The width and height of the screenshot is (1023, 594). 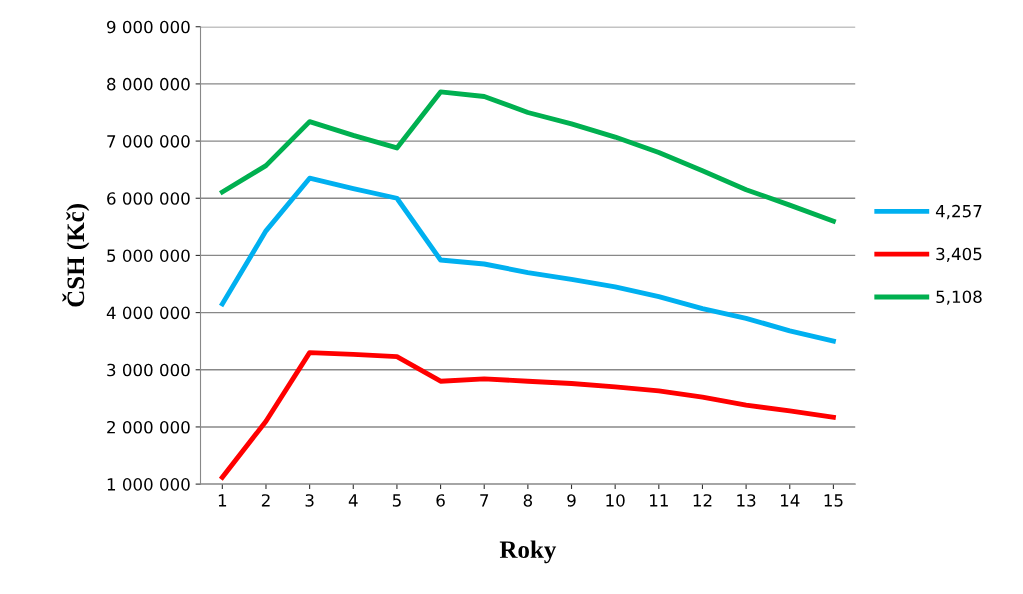 I want to click on x-axis-title: Roky, so click(x=528, y=552).